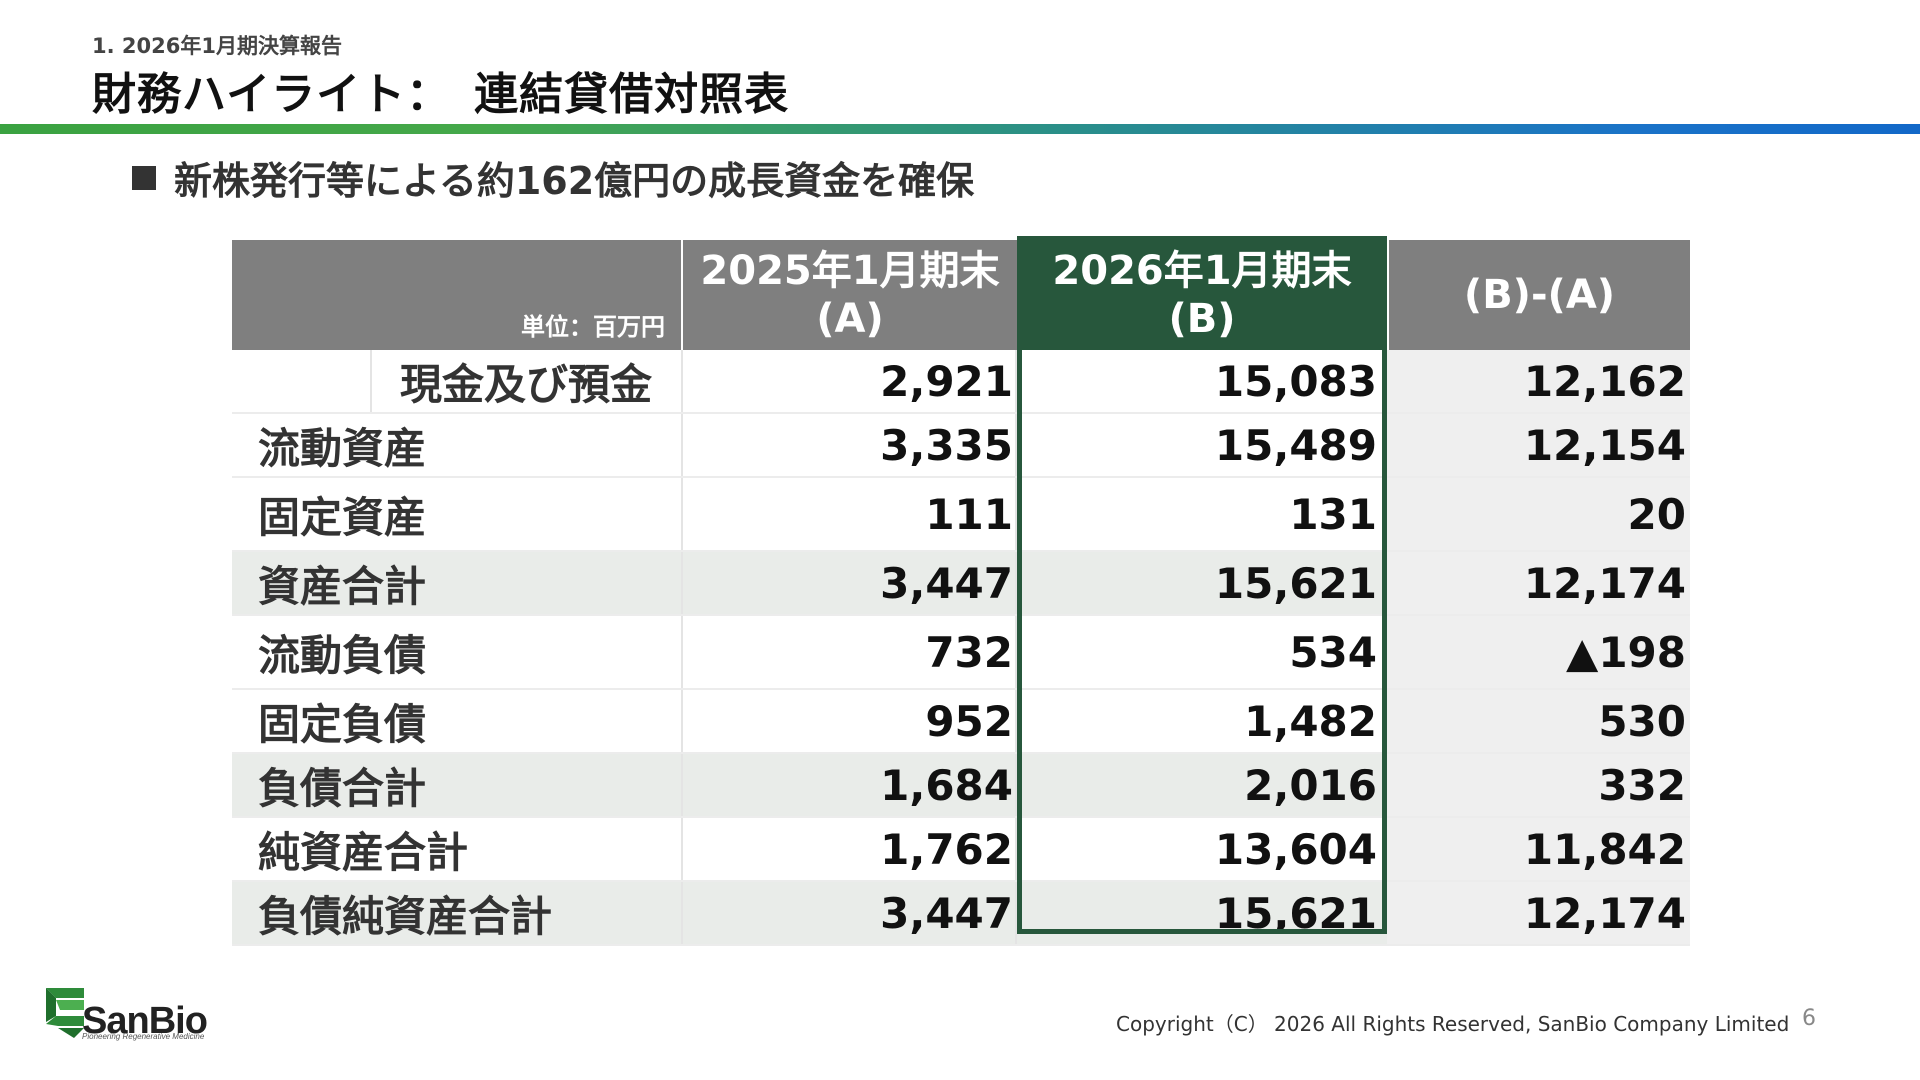 Image resolution: width=1920 pixels, height=1080 pixels. I want to click on sanbio-logo: SanBio Pioneering Regenerative Medicine, so click(126, 1014).